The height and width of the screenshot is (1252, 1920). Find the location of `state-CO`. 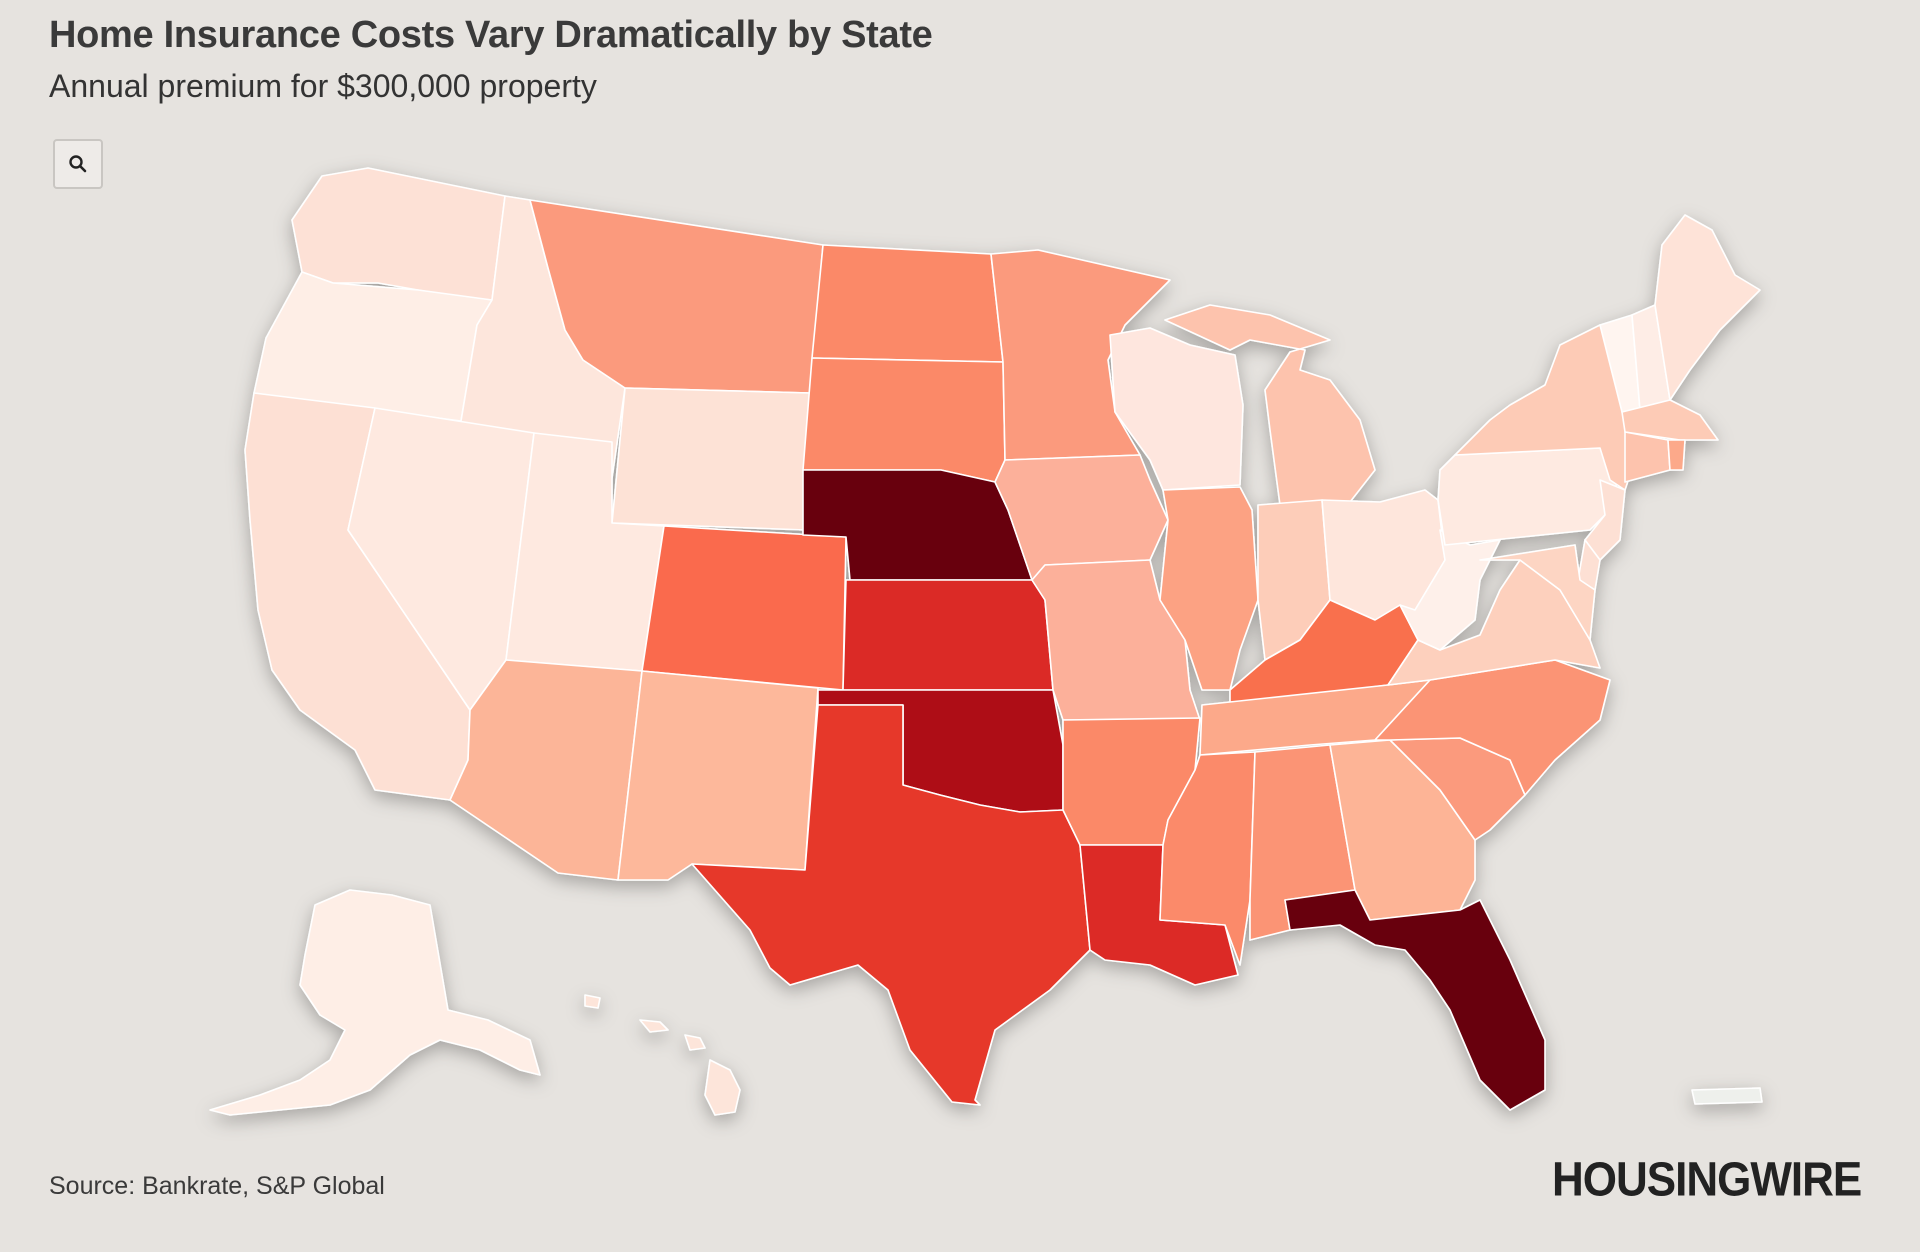

state-CO is located at coordinates (744, 608).